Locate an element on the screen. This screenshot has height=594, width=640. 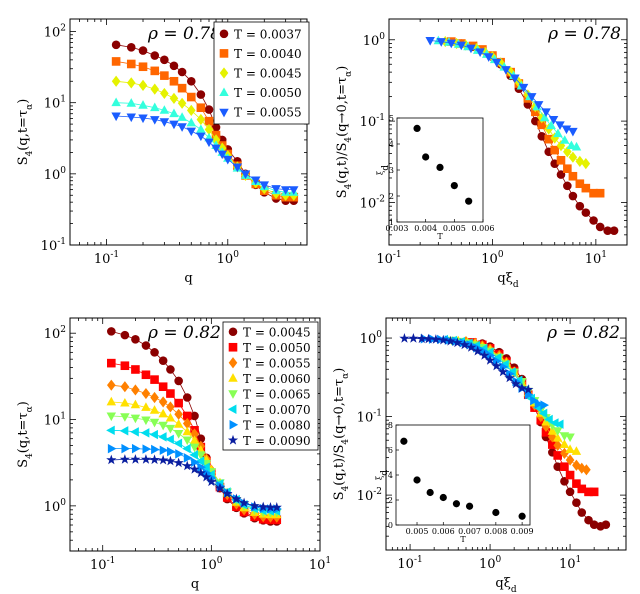
y-tick-label: 10⁻¹ is located at coordinates (369, 417).